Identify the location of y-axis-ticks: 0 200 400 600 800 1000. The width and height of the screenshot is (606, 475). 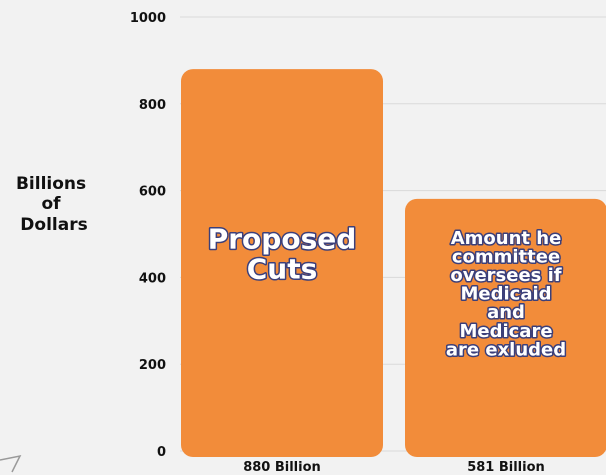
(148, 235).